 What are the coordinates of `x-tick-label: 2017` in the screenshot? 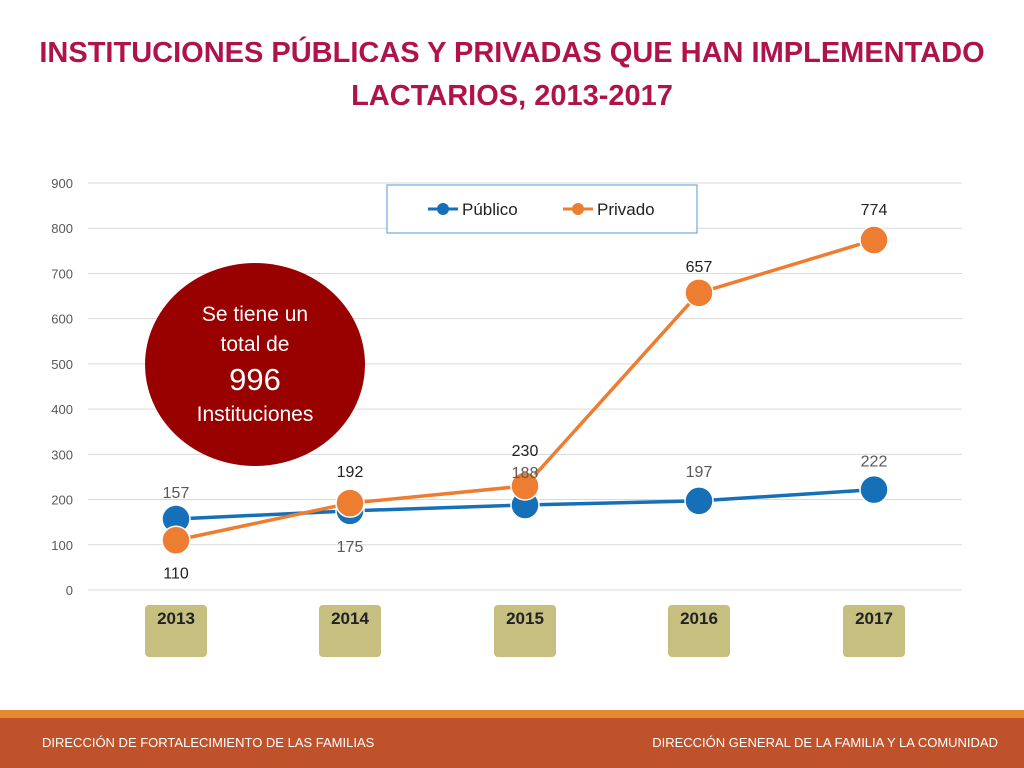 It's located at (874, 618).